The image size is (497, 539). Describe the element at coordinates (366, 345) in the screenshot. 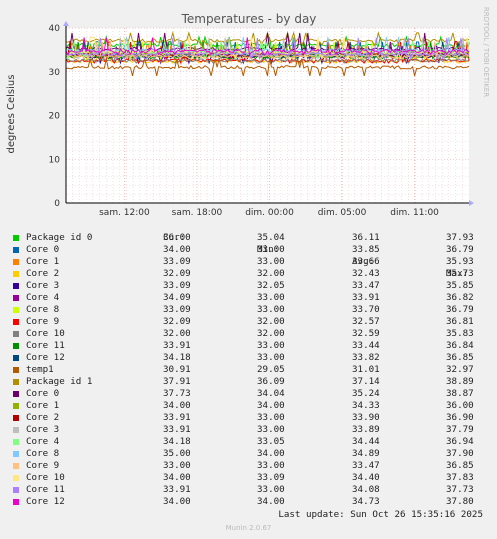

I see `legend-avg: 33.44` at that location.